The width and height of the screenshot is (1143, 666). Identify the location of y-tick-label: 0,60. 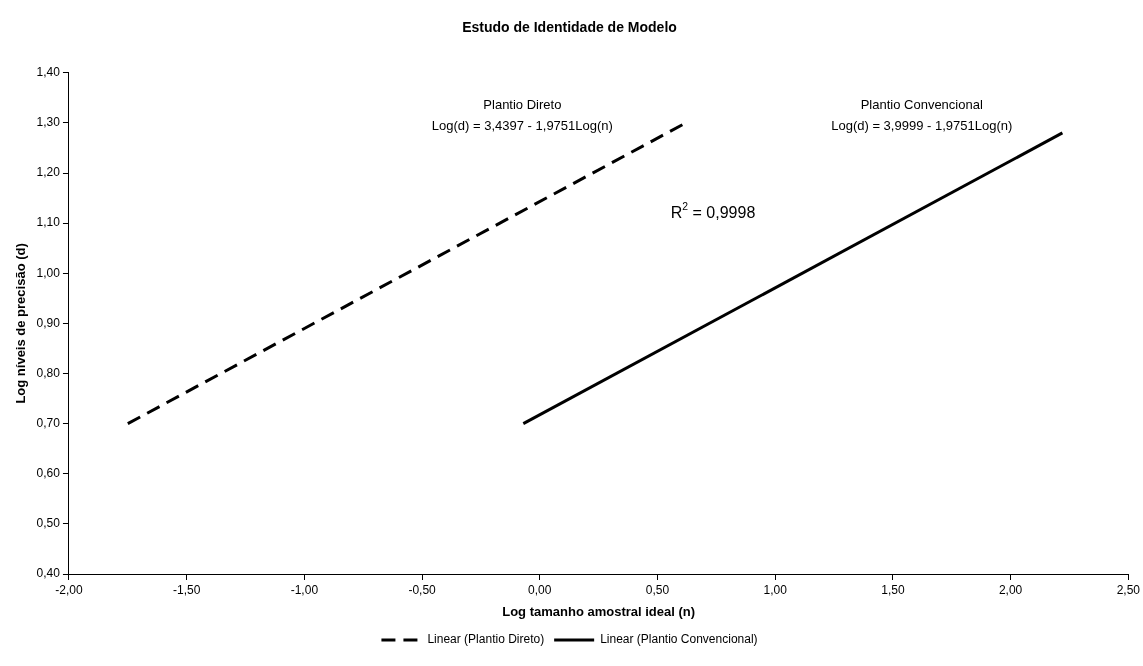
(48, 473).